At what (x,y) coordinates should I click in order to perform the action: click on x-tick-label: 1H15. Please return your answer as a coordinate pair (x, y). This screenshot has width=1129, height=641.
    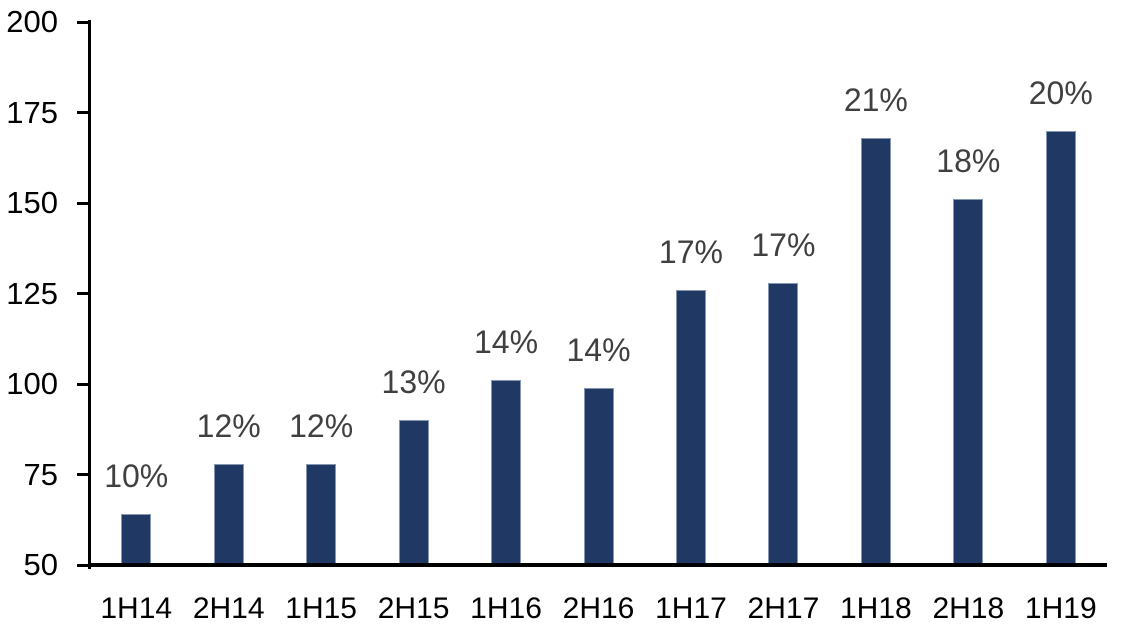
    Looking at the image, I should click on (321, 608).